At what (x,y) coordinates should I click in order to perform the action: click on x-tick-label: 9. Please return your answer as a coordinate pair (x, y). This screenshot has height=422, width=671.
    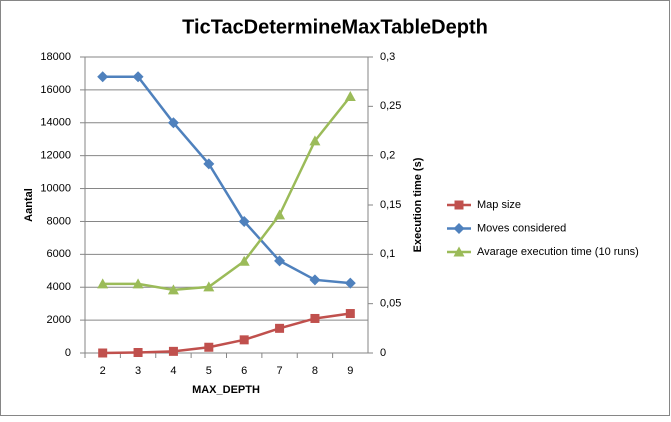
    Looking at the image, I should click on (350, 371).